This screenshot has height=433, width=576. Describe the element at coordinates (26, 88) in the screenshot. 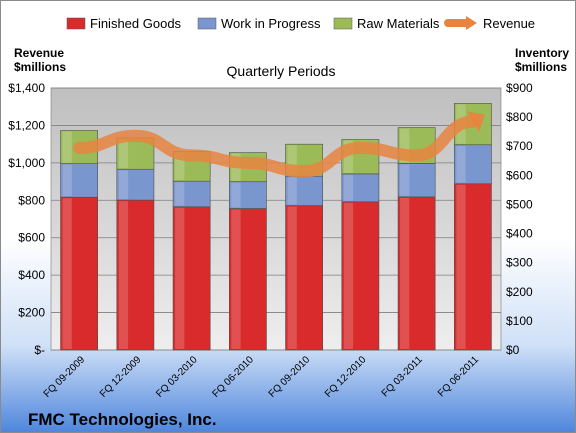

I see `left-tick-label: $1,400` at that location.